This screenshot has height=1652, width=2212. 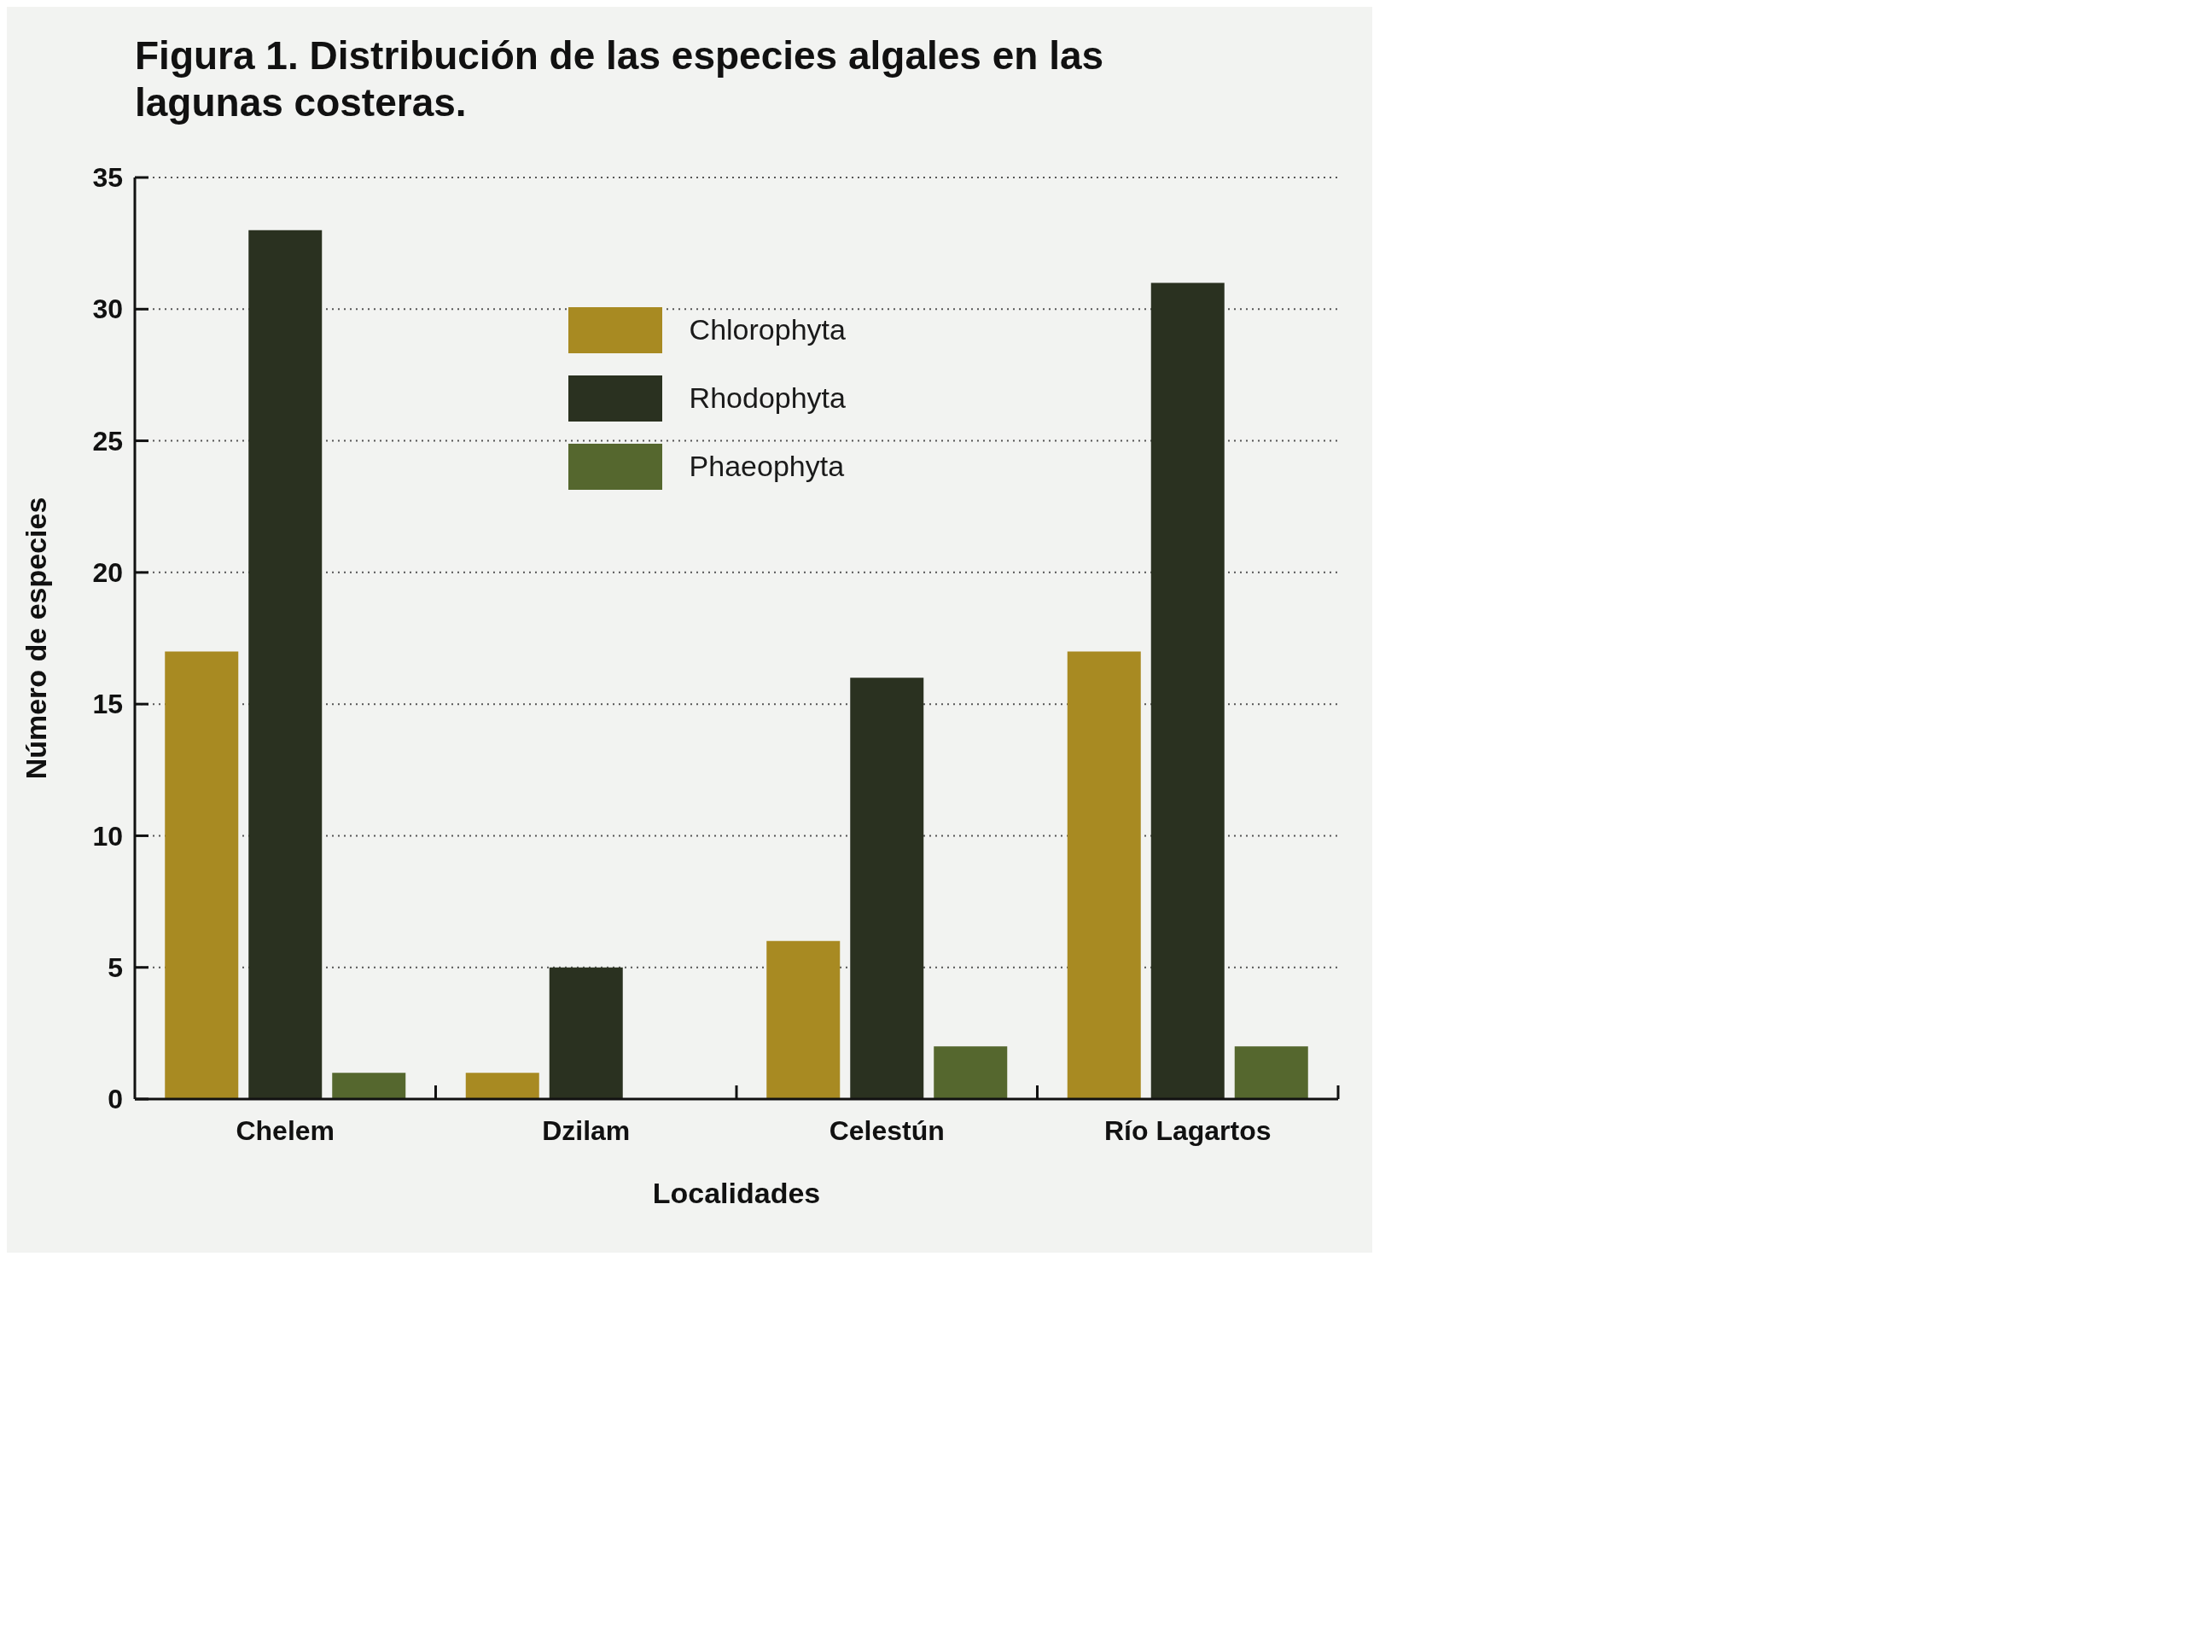 What do you see at coordinates (736, 1193) in the screenshot?
I see `x-axis-title: Localidades` at bounding box center [736, 1193].